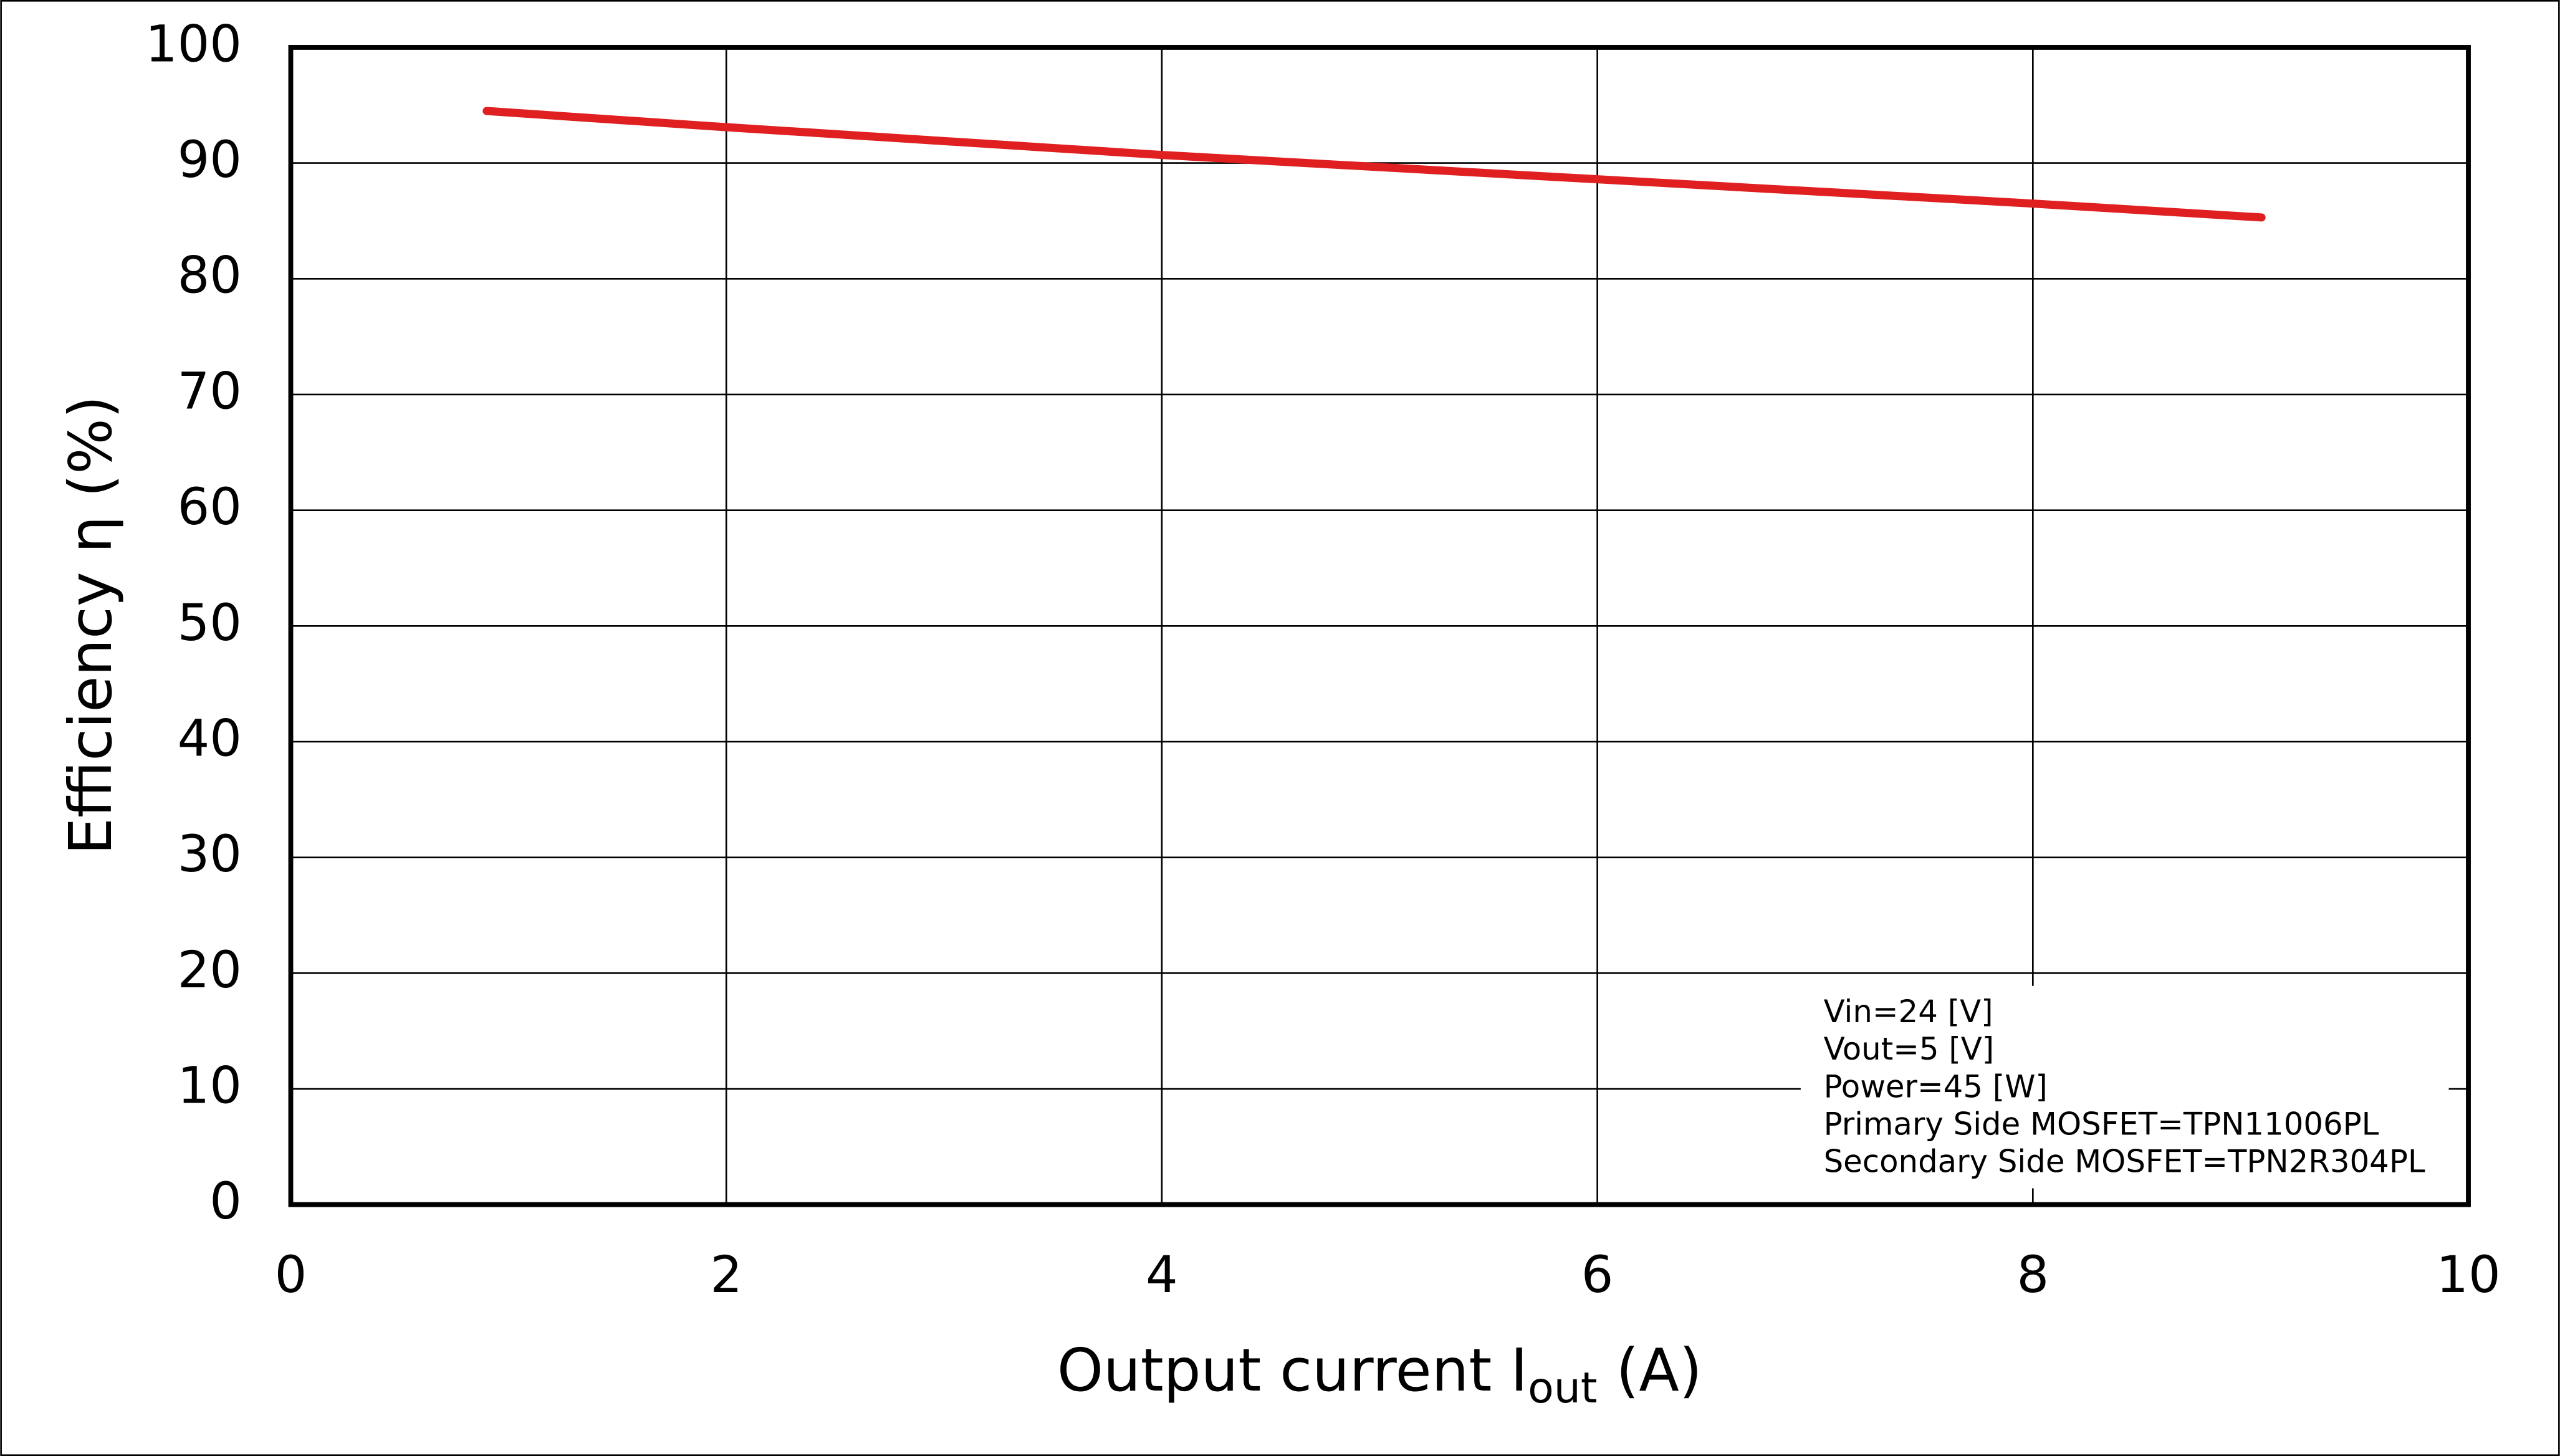 This screenshot has height=1456, width=2560. I want to click on data-line, so click(1374, 165).